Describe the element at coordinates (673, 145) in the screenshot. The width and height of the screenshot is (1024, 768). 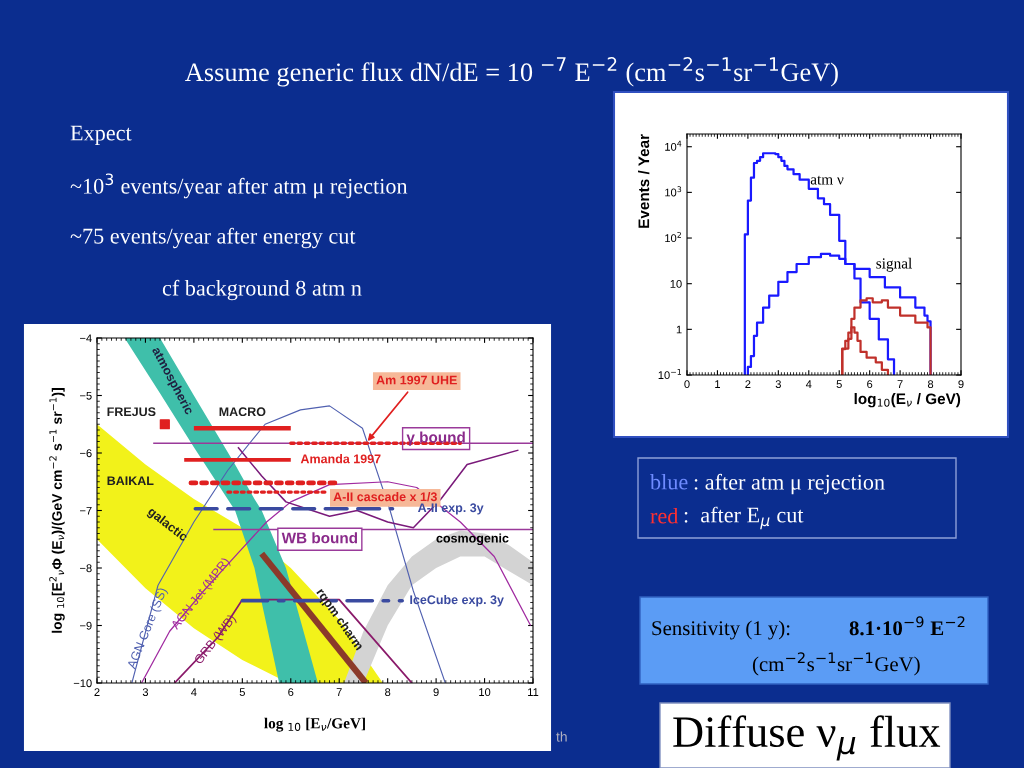
I see `y-tick-label: 10$^{4}$` at that location.